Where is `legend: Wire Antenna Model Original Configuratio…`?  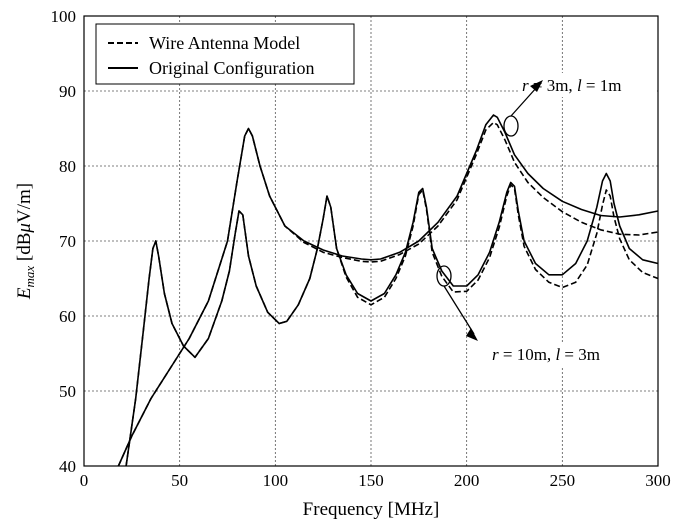
legend: Wire Antenna Model Original Configuratio… is located at coordinates (225, 54).